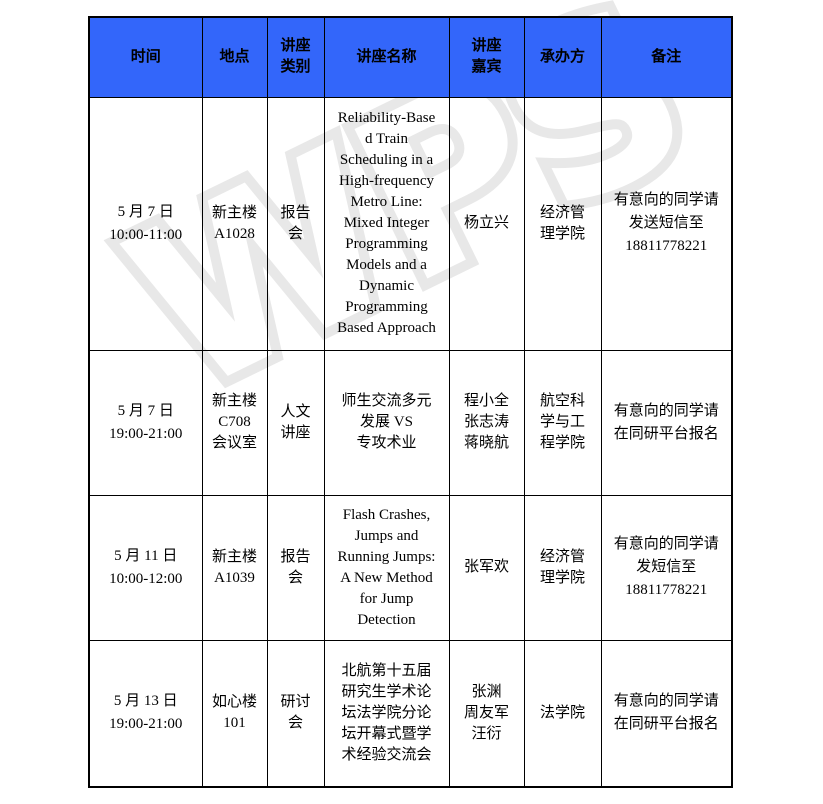 The height and width of the screenshot is (804, 823). Describe the element at coordinates (234, 223) in the screenshot. I see `cell-place: 新主楼 A1028` at that location.